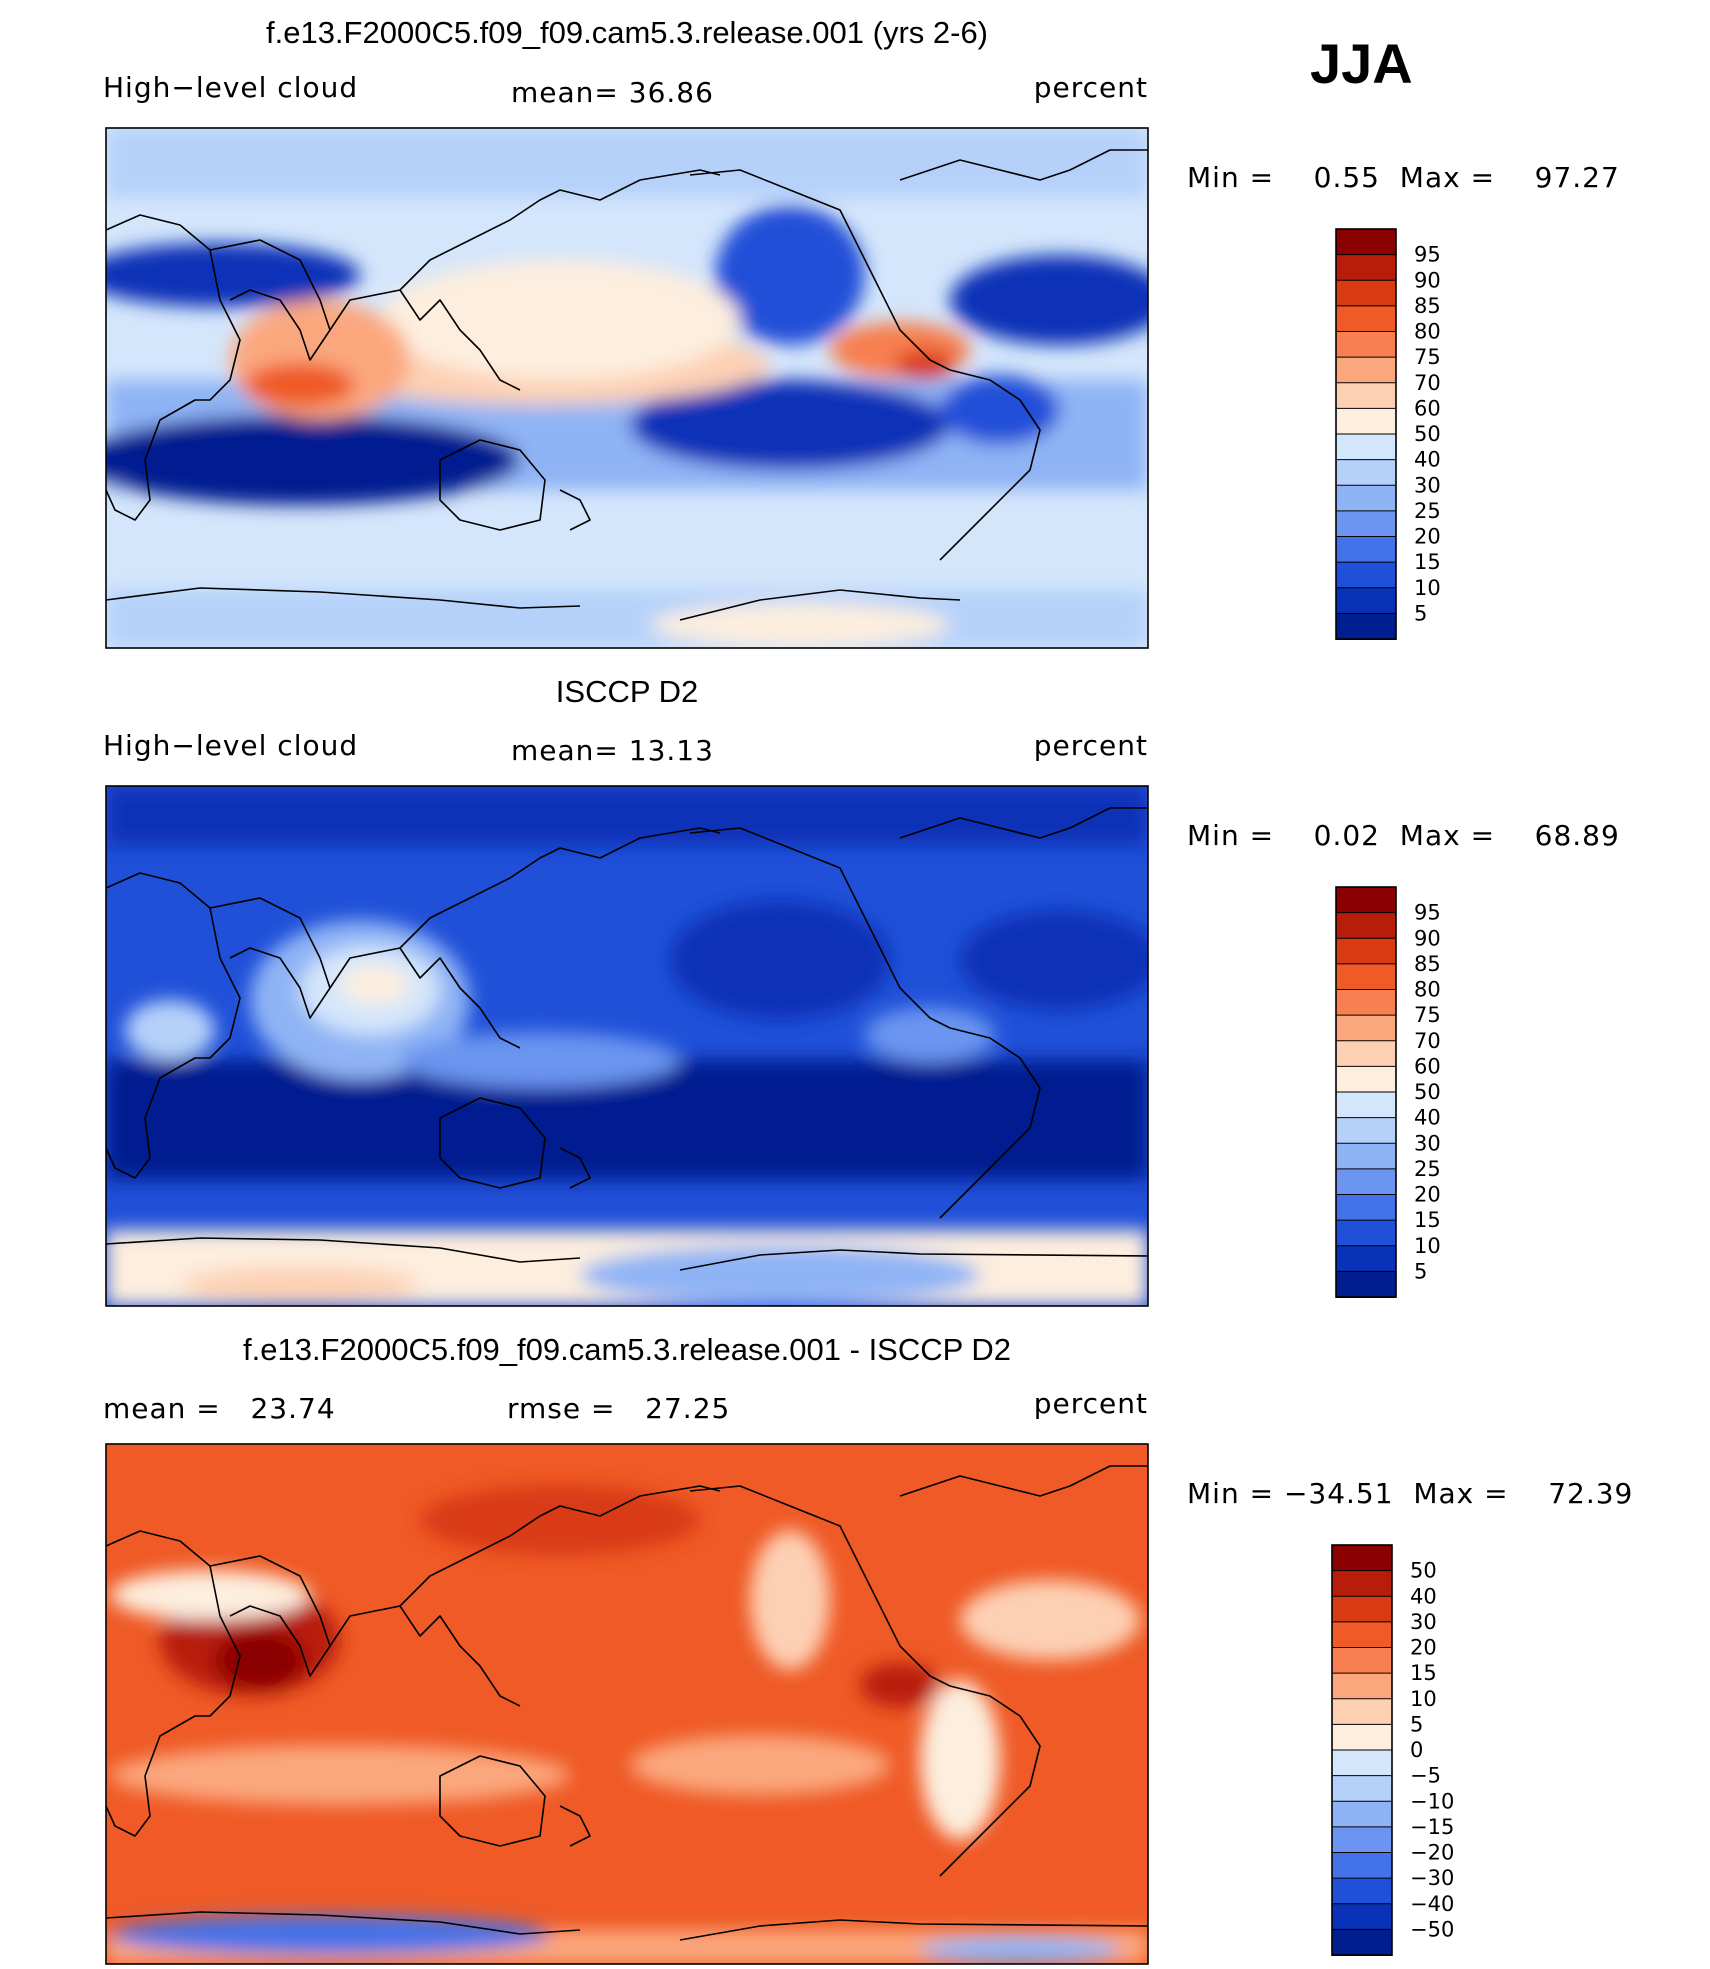 The width and height of the screenshot is (1710, 1969). Describe the element at coordinates (1427, 255) in the screenshot. I see `colorbar-tick-label: 95` at that location.